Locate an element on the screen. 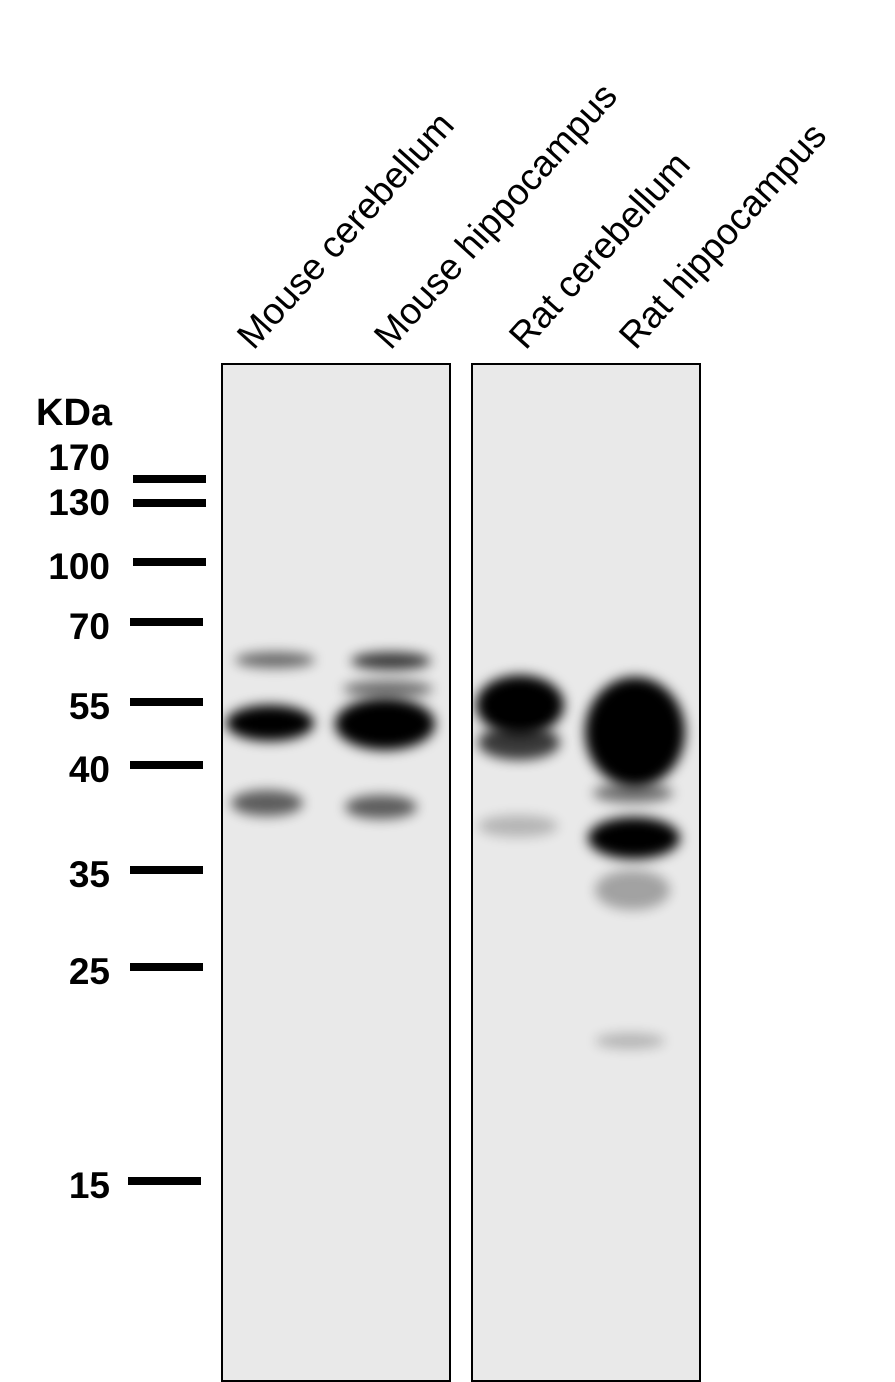 The width and height of the screenshot is (895, 1382). marker-label-100: 100 is located at coordinates (79, 566).